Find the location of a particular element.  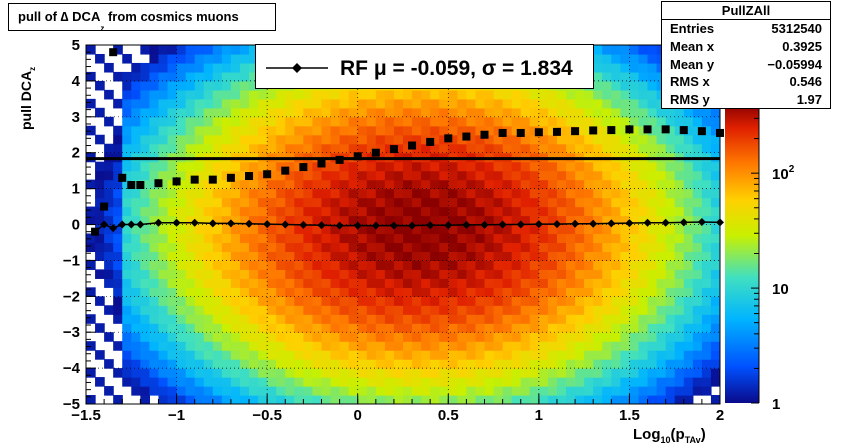

y-tick-label: −3 is located at coordinates (71, 332).